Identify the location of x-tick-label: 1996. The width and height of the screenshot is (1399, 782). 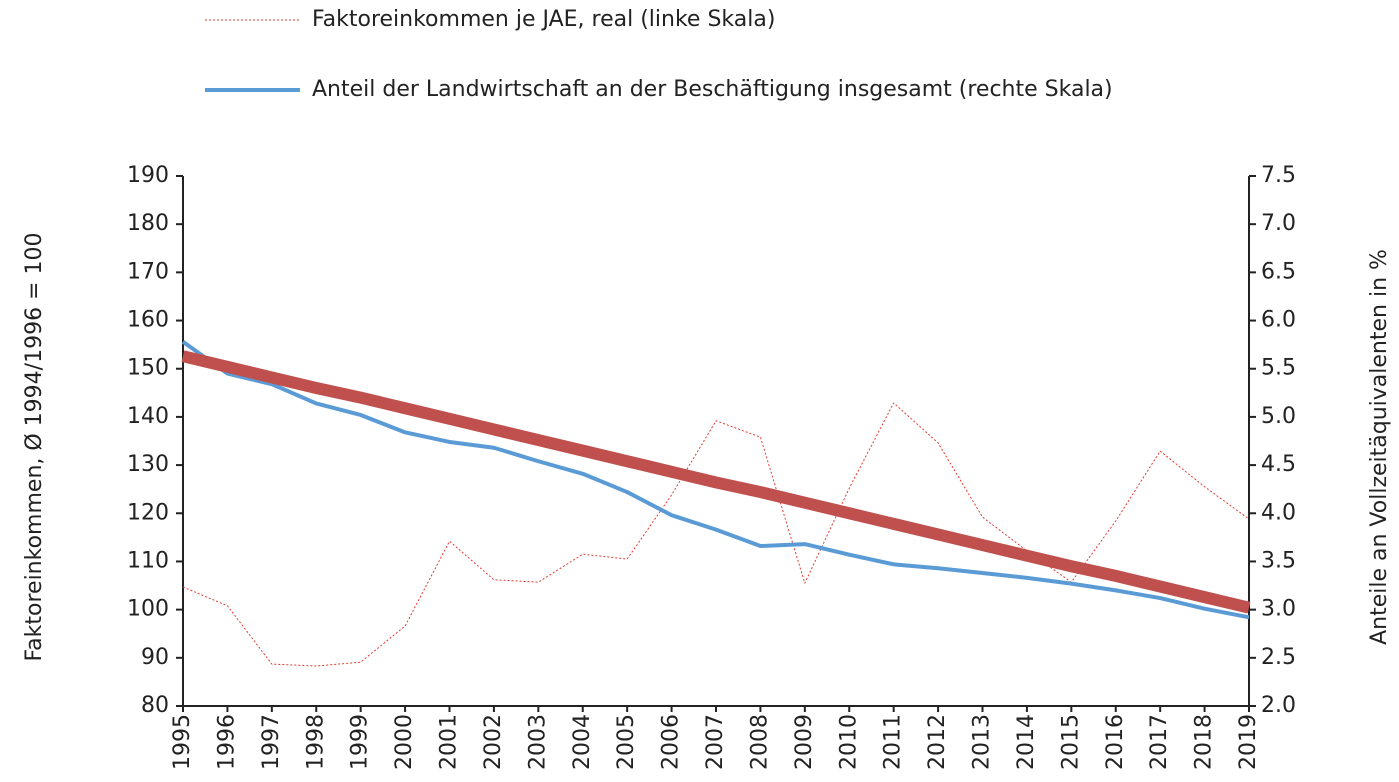
(226, 742).